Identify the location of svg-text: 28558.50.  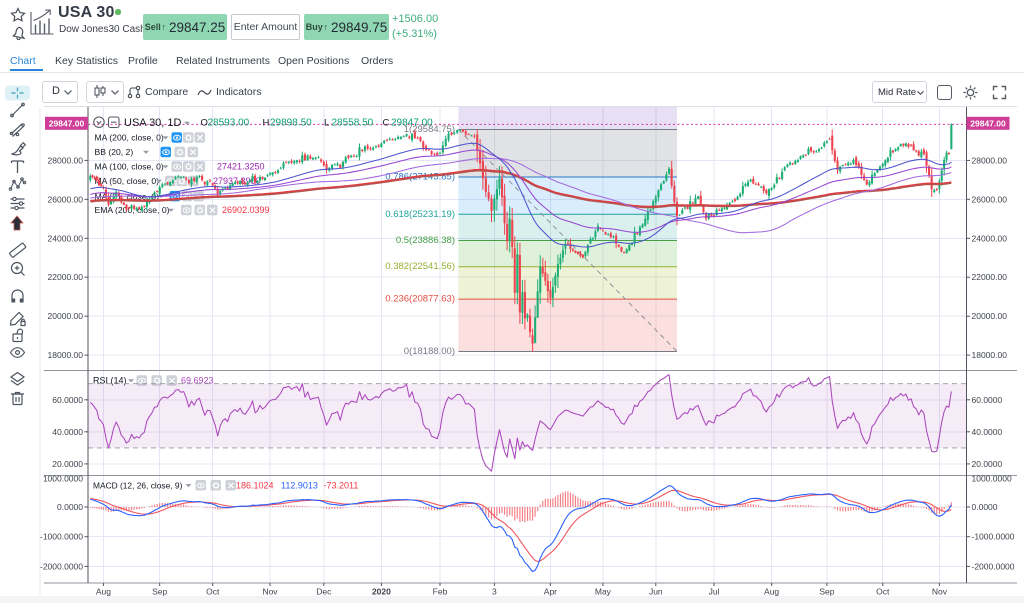
(353, 123).